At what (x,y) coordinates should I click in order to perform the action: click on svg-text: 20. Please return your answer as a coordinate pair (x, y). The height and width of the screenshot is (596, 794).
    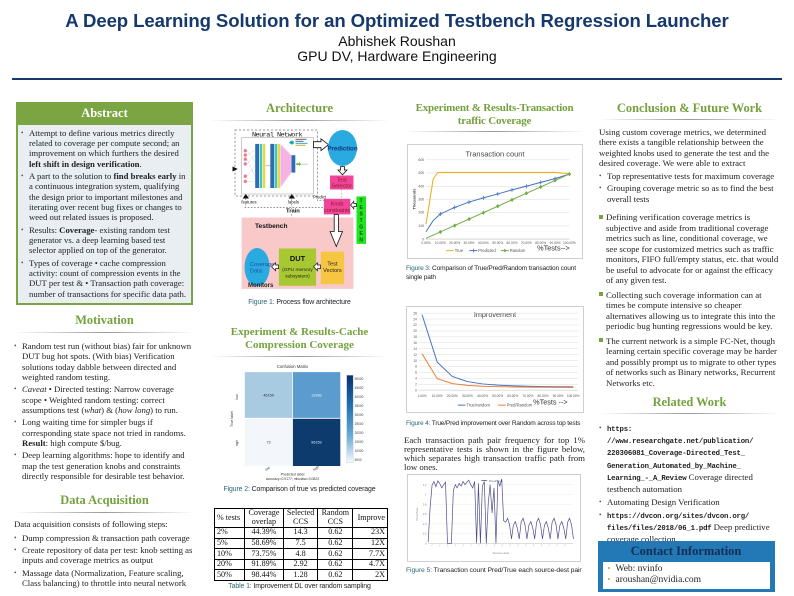
    Looking at the image, I should click on (415, 331).